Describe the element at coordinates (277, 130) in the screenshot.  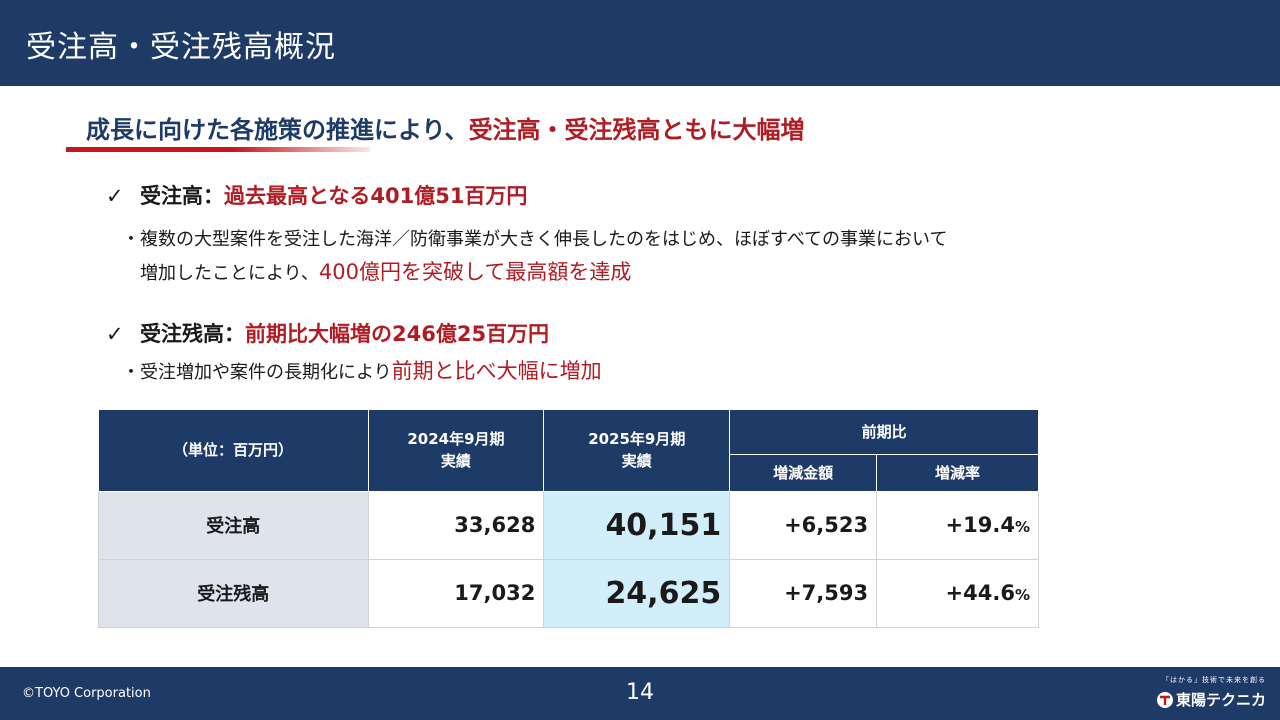
I see `headline-lead: 成長に向けた各施策の推進により、` at that location.